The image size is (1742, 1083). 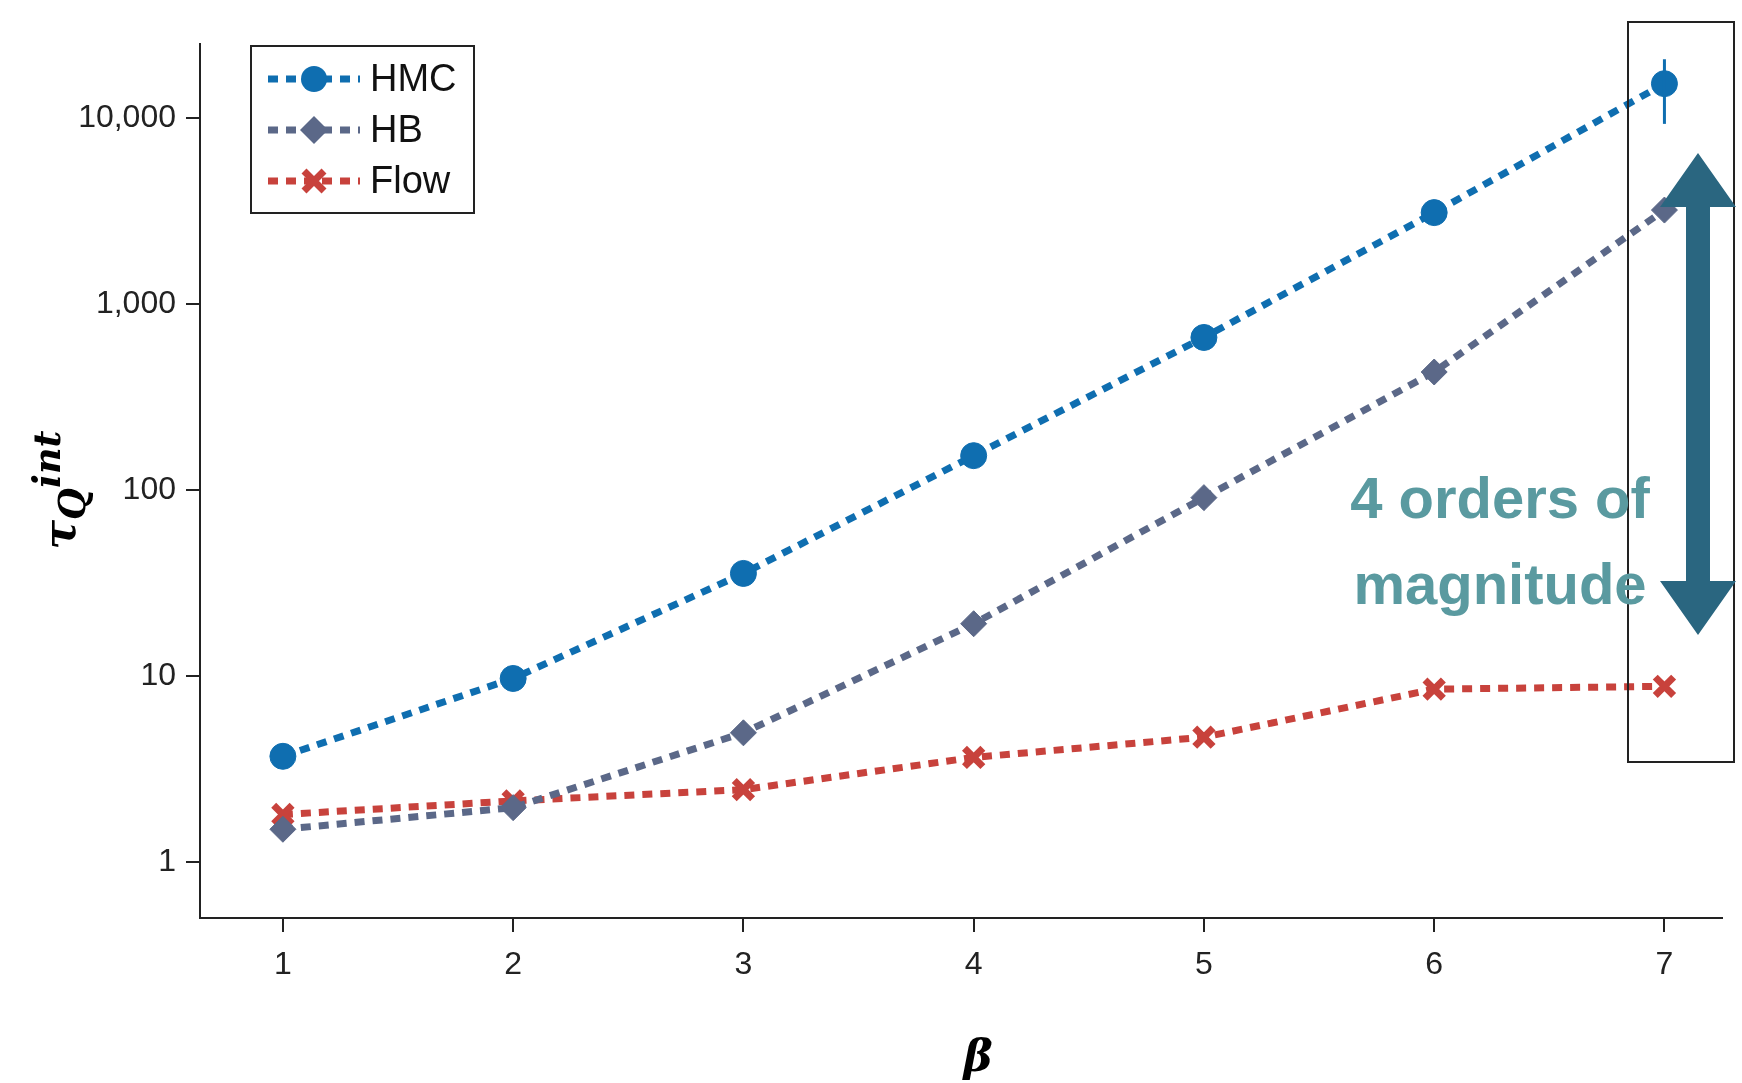 What do you see at coordinates (158, 673) in the screenshot?
I see `y-tick-label: 10` at bounding box center [158, 673].